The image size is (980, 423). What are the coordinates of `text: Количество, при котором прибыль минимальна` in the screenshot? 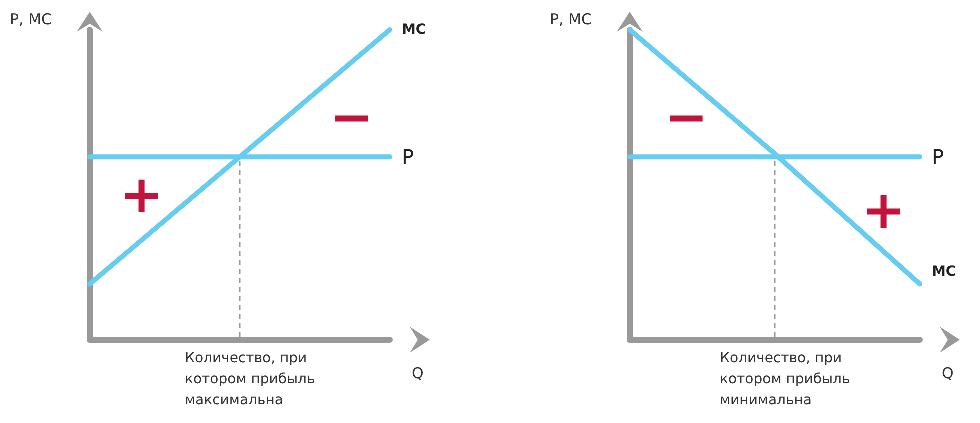 It's located at (785, 379).